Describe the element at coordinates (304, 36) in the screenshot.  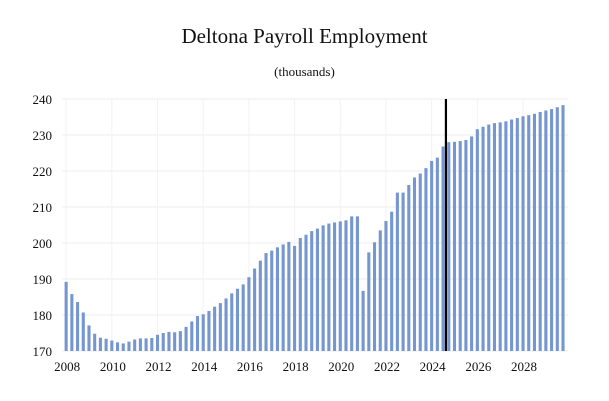
I see `chart-title: Deltona Payroll Employment` at that location.